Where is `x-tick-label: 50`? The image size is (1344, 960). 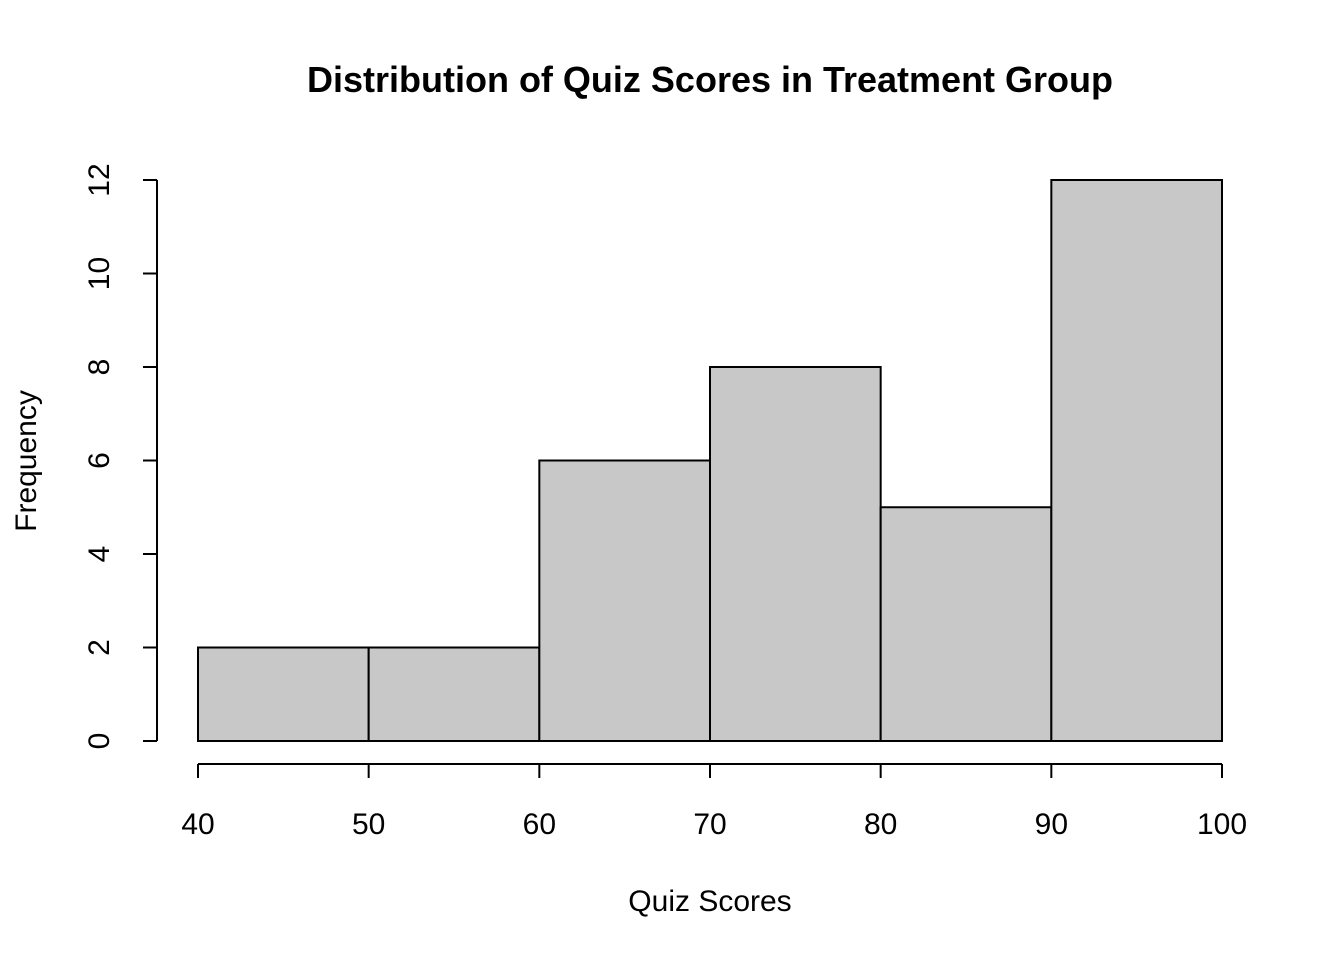 x-tick-label: 50 is located at coordinates (368, 824).